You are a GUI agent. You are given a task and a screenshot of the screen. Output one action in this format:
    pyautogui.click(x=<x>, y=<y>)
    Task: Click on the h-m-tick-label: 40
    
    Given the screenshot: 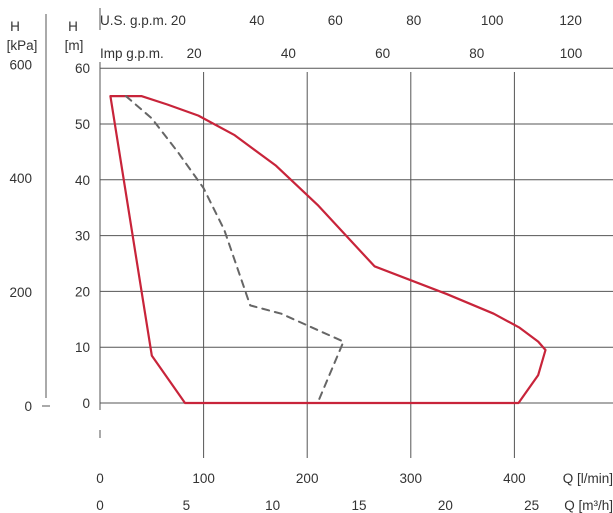 What is the action you would take?
    pyautogui.click(x=82, y=180)
    